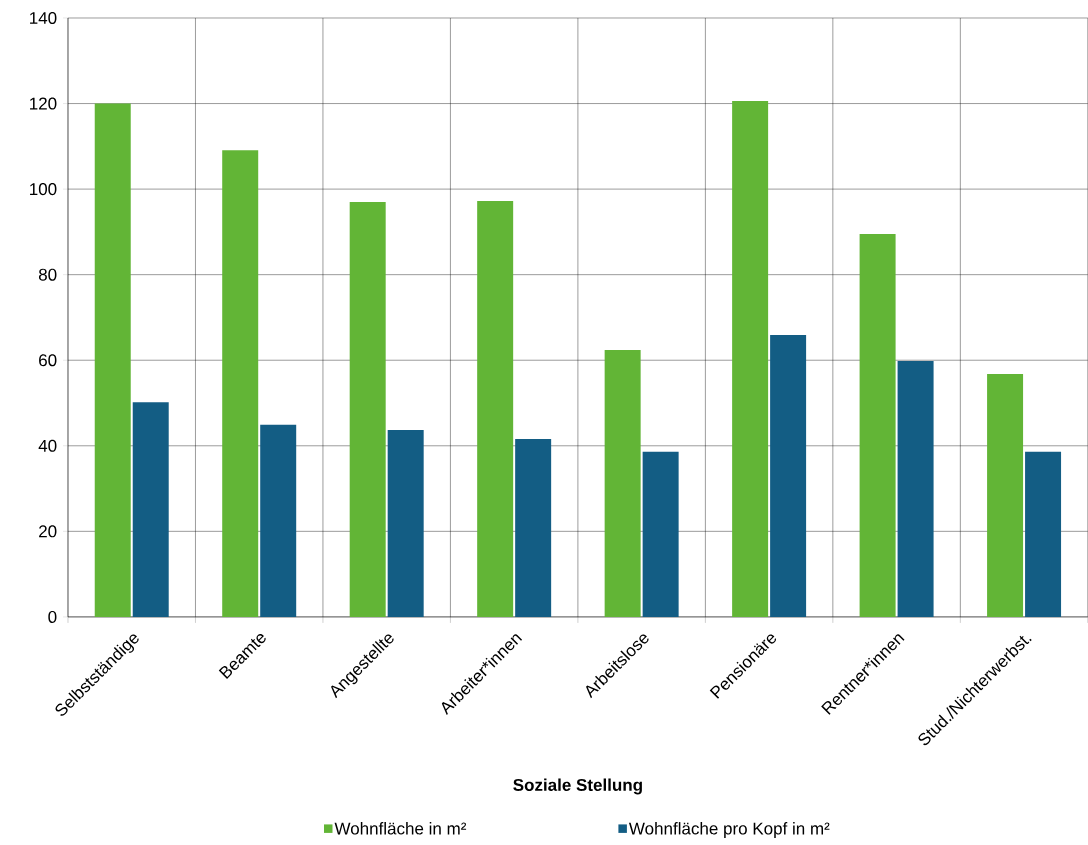  What do you see at coordinates (729, 830) in the screenshot?
I see `legend-label: Wohnfläche pro Kopf in m²` at bounding box center [729, 830].